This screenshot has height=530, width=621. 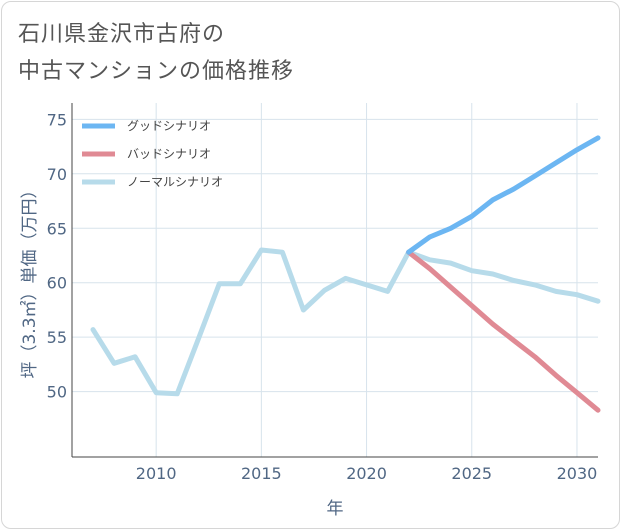 I want to click on y-tick-label: 70, so click(x=57, y=174).